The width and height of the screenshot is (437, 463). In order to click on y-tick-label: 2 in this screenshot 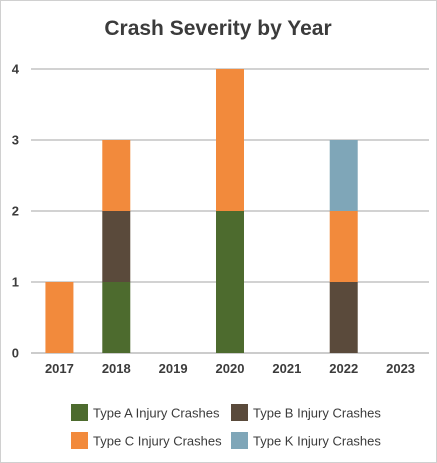, I will do `click(15, 211)`.